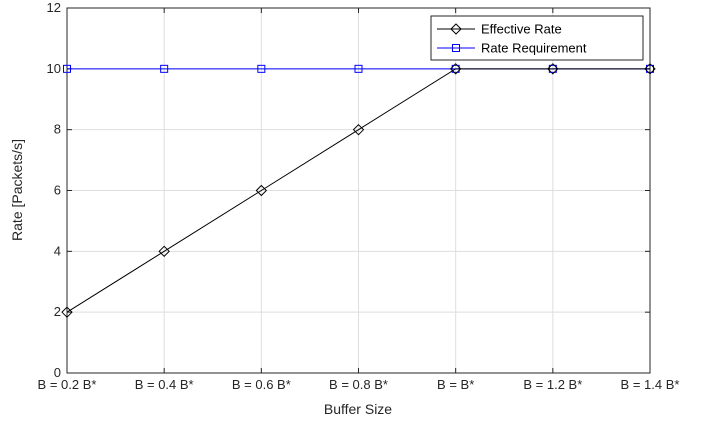 This screenshot has height=422, width=713. I want to click on x-tick-label: B = B*, so click(455, 384).